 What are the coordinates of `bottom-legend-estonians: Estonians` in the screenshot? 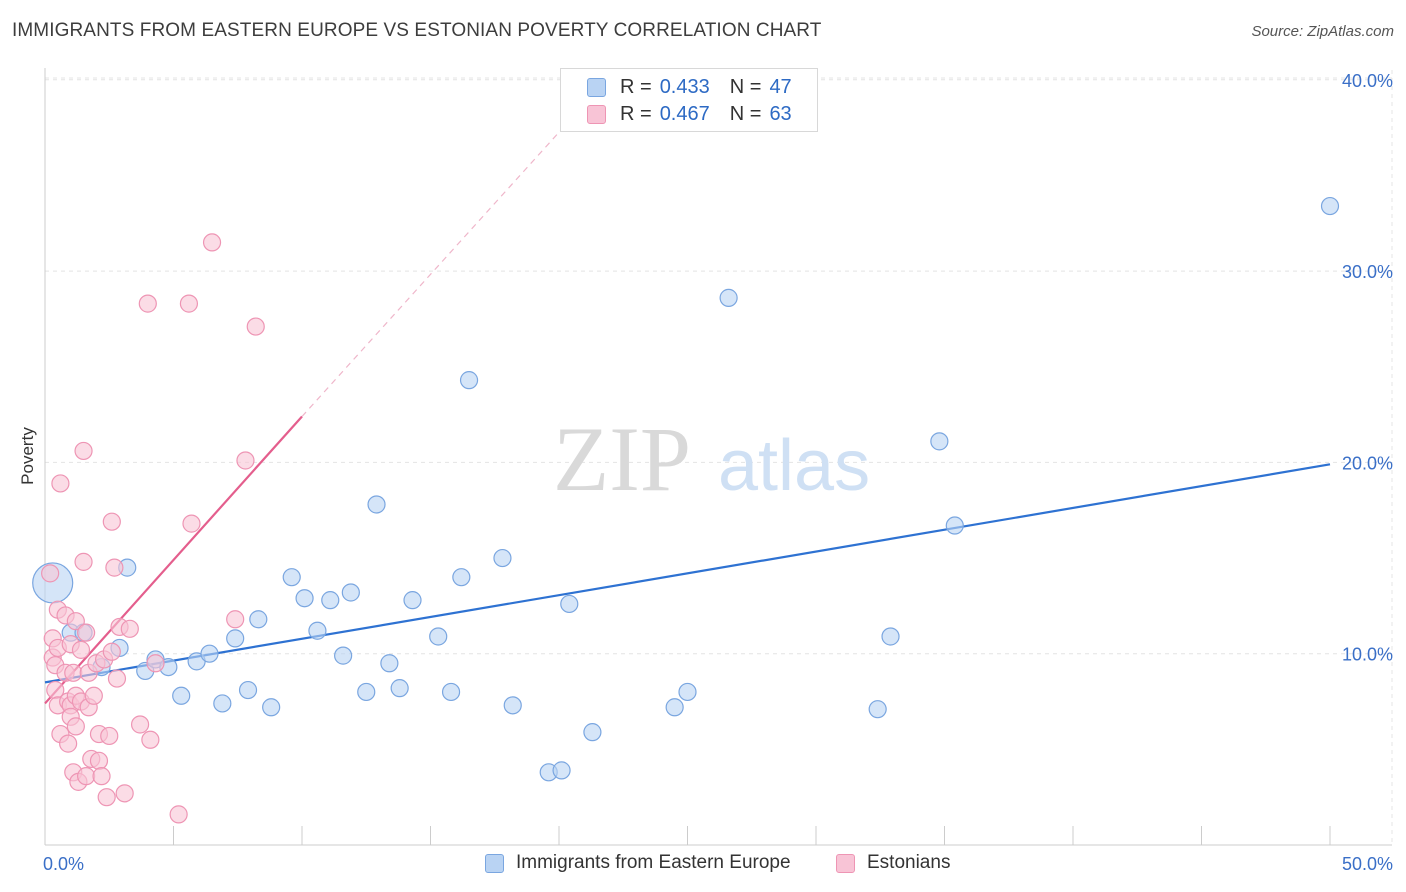 It's located at (893, 863).